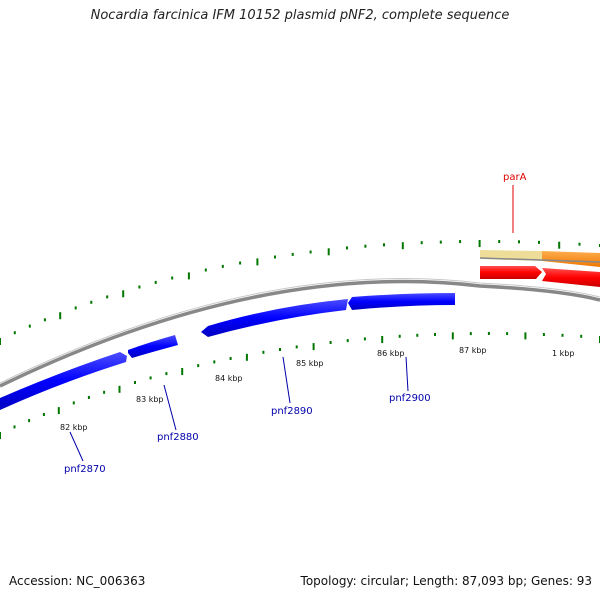 This screenshot has height=600, width=600. What do you see at coordinates (229, 378) in the screenshot?
I see `scale-label-84: 84 kbp` at bounding box center [229, 378].